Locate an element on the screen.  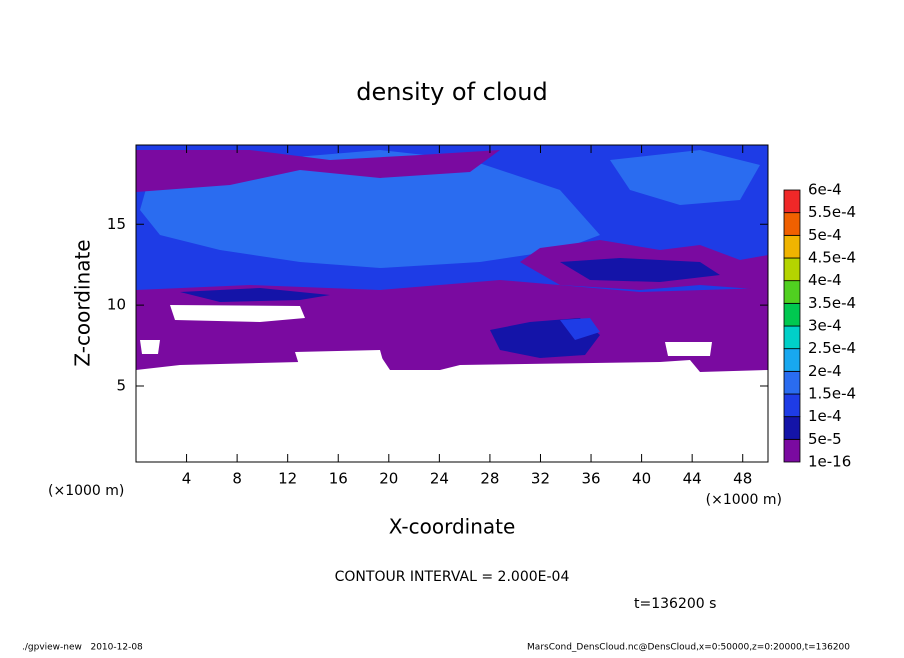
x-tick-label: 28 is located at coordinates (489, 479).